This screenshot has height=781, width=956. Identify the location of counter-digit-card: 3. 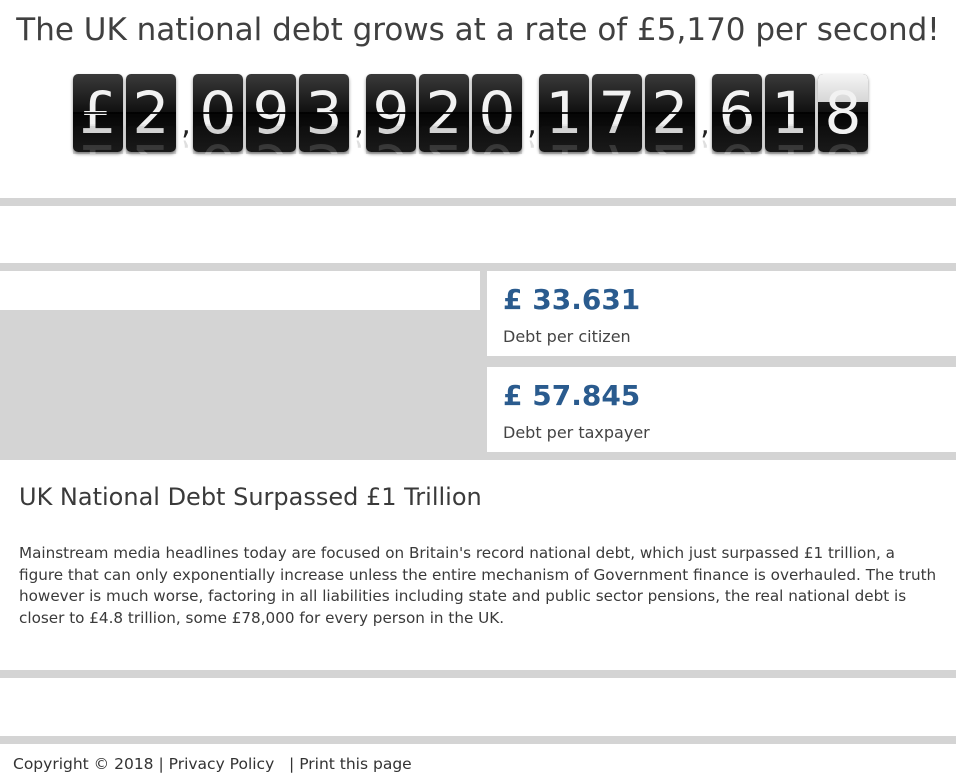
(324, 113).